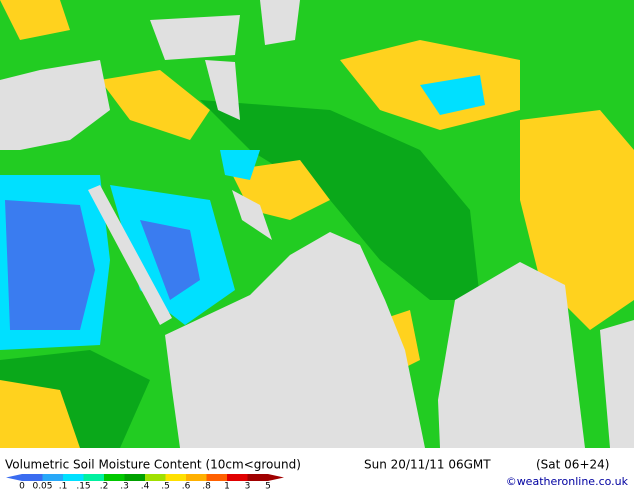 Image resolution: width=634 pixels, height=490 pixels. I want to click on legend-label: .1, so click(63, 486).